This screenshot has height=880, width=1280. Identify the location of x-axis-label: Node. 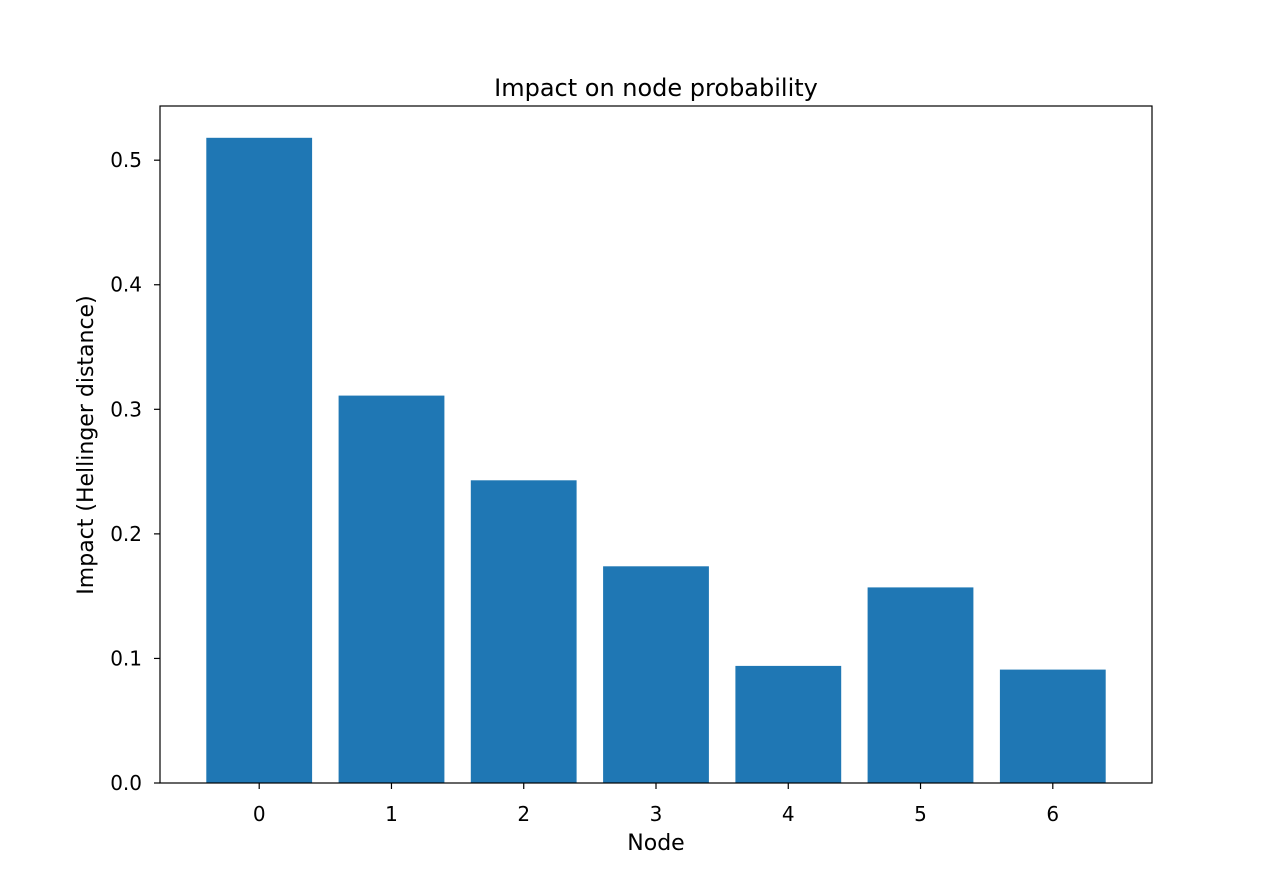
(655, 843).